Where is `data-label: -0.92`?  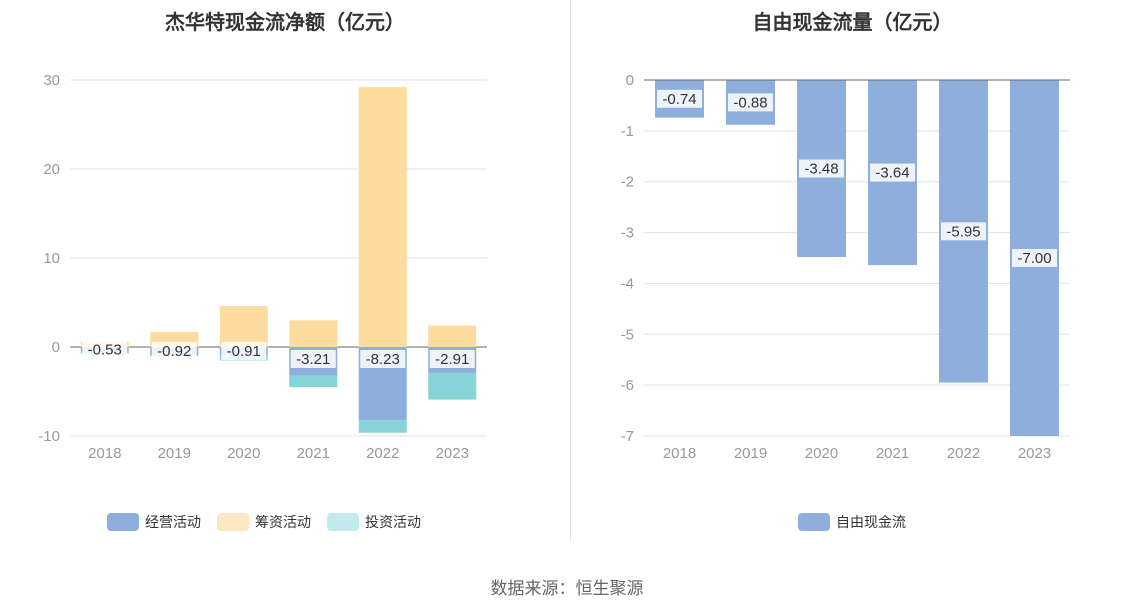 data-label: -0.92 is located at coordinates (174, 351).